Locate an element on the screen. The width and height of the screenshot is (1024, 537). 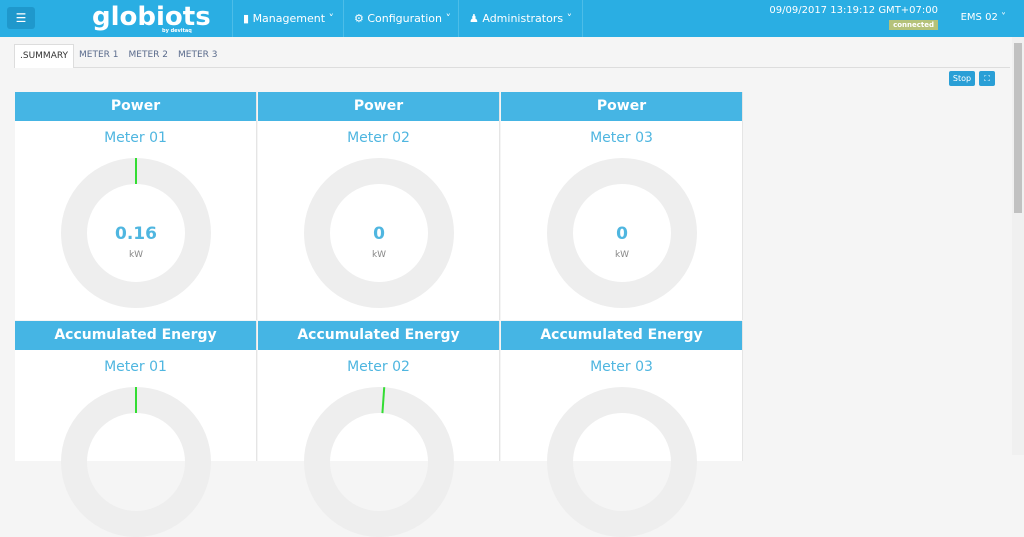
scrollbar-thumb is located at coordinates (1018, 128).